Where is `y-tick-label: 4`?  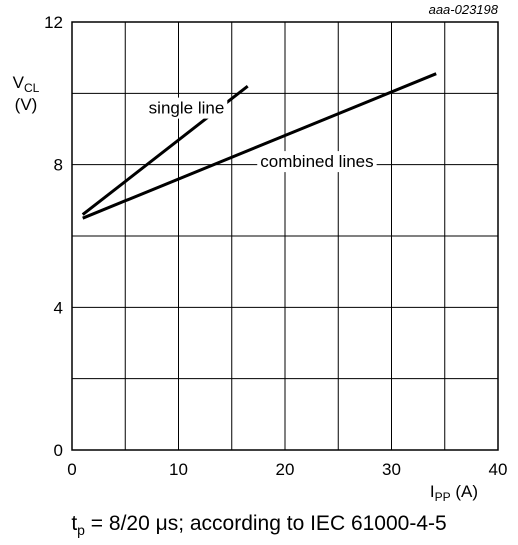
y-tick-label: 4 is located at coordinates (58, 307).